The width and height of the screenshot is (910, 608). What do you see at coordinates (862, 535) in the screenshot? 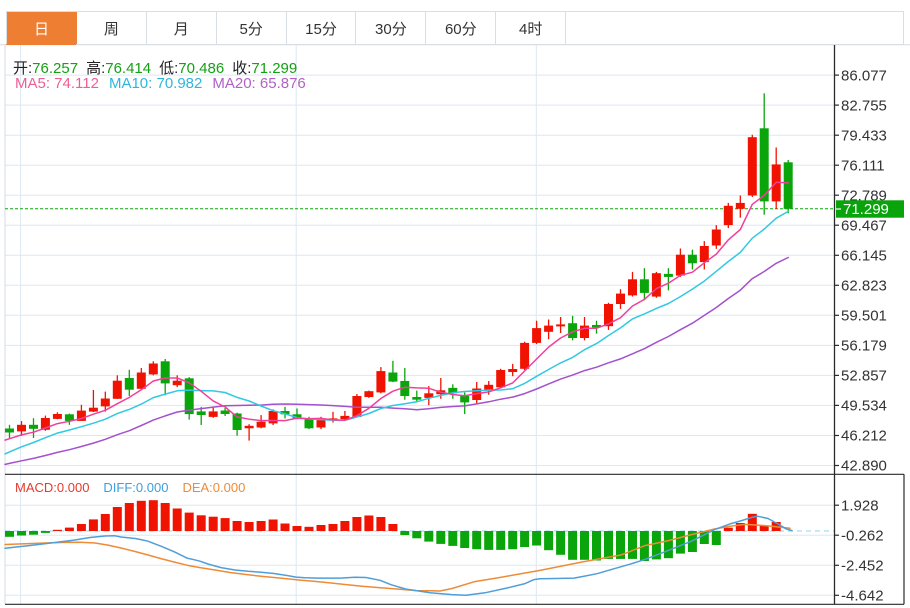
I see `svg-text: -0.262` at bounding box center [862, 535].